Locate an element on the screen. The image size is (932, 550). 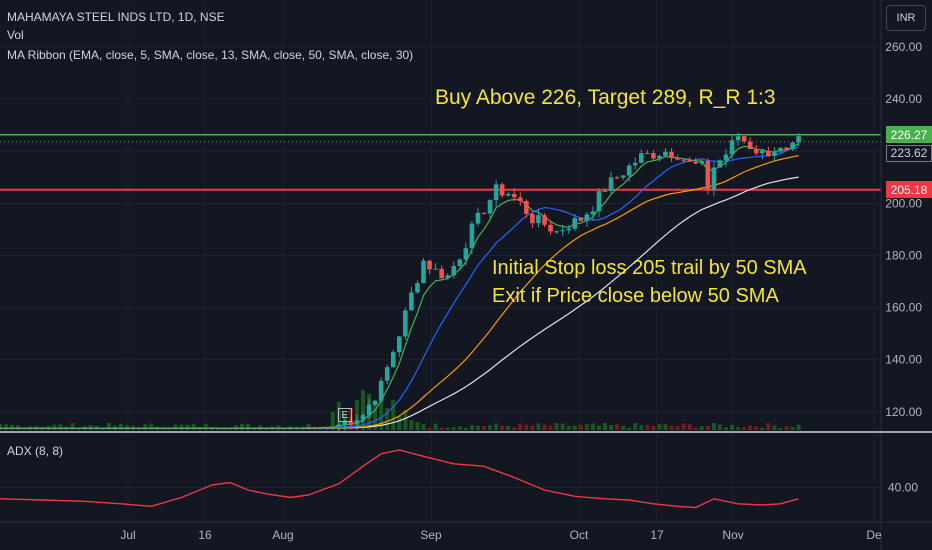
adx-label: ADX (8, 8) is located at coordinates (35, 451).